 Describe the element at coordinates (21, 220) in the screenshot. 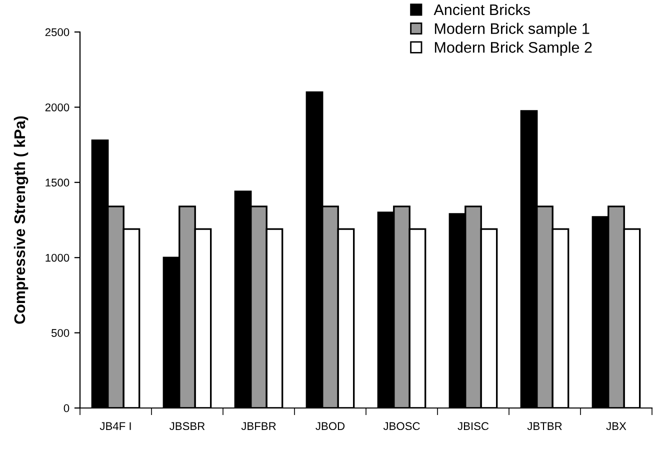

I see `y-axis-title: Compressive Strength ( kPa)` at that location.